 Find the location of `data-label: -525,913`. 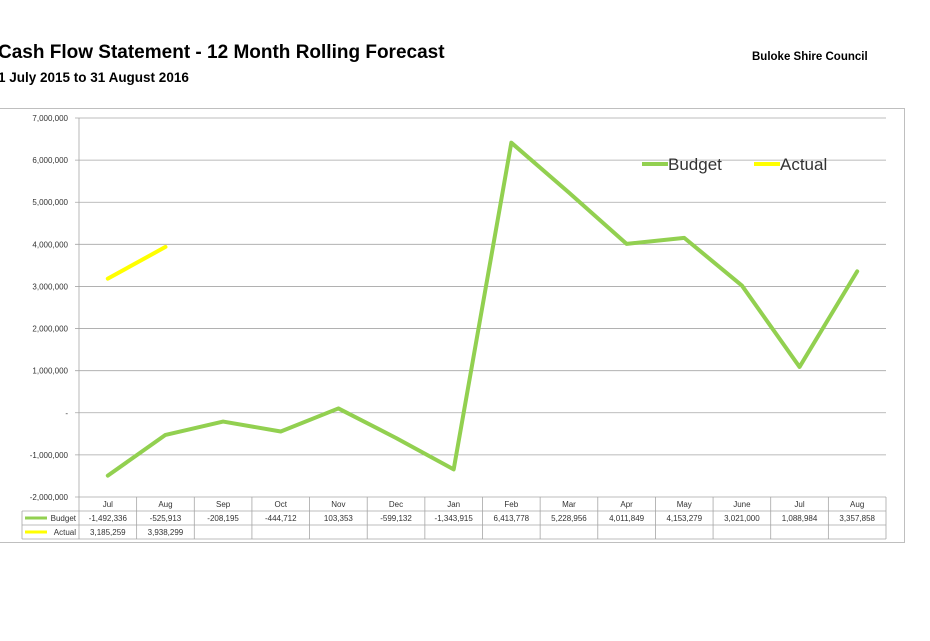

data-label: -525,913 is located at coordinates (166, 518).